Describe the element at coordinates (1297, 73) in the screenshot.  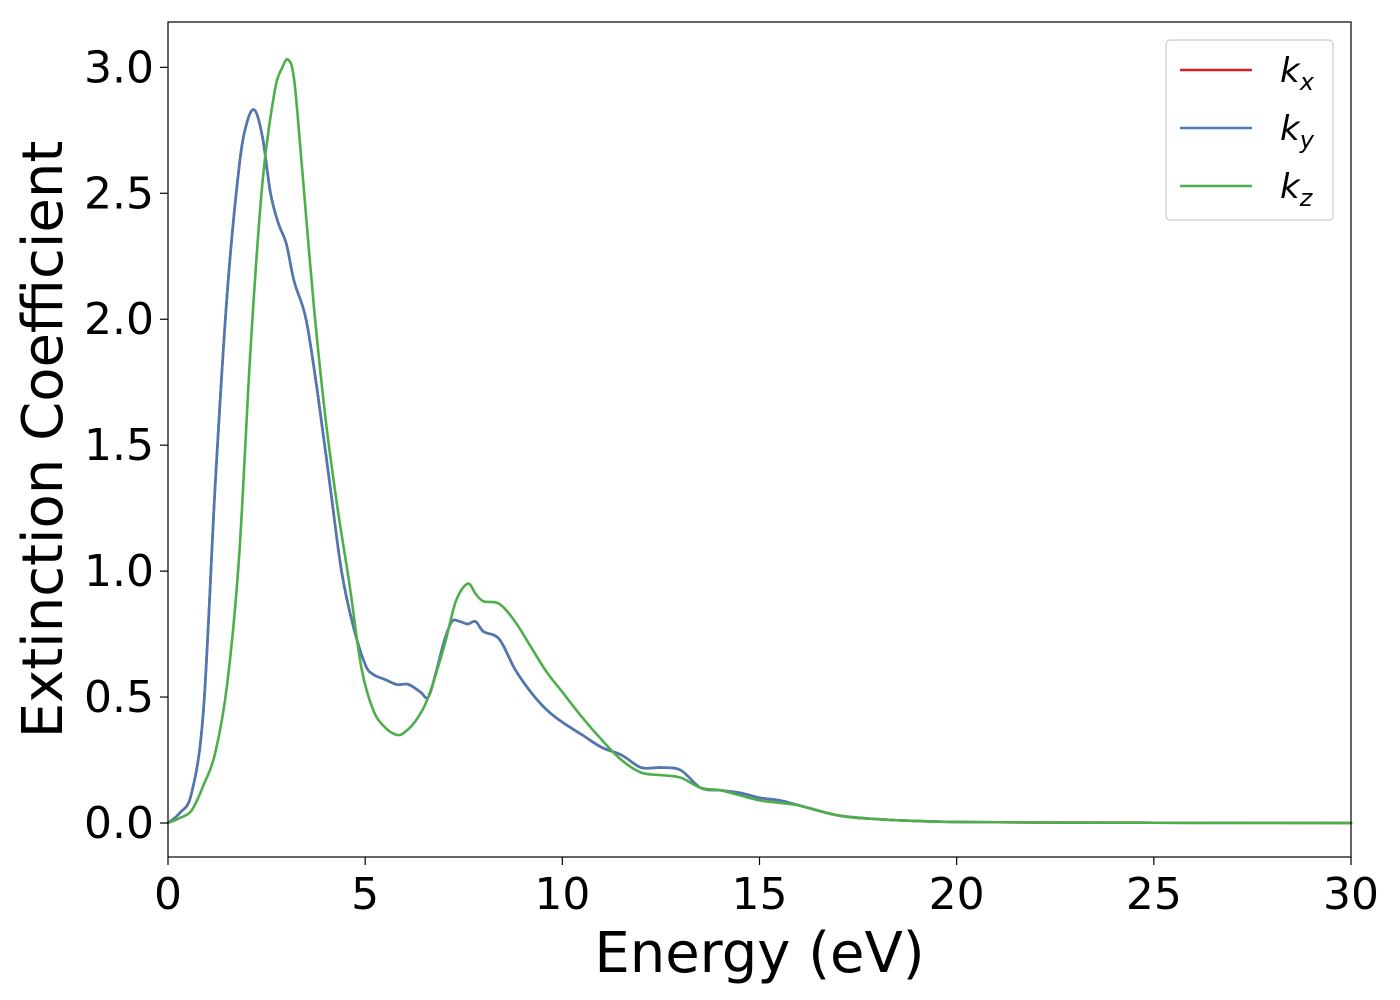
I see `legend-label-x: kx` at that location.